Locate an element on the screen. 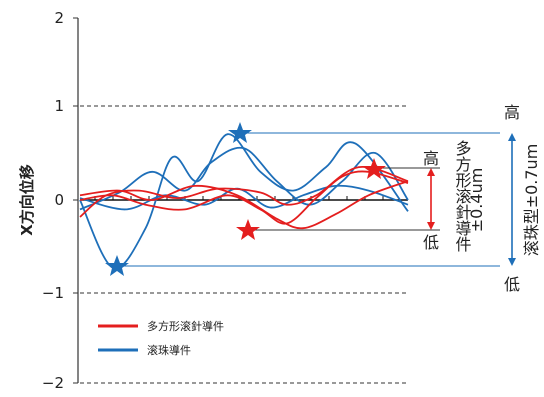 The height and width of the screenshot is (397, 544). blue-trough-star is located at coordinates (117, 265).